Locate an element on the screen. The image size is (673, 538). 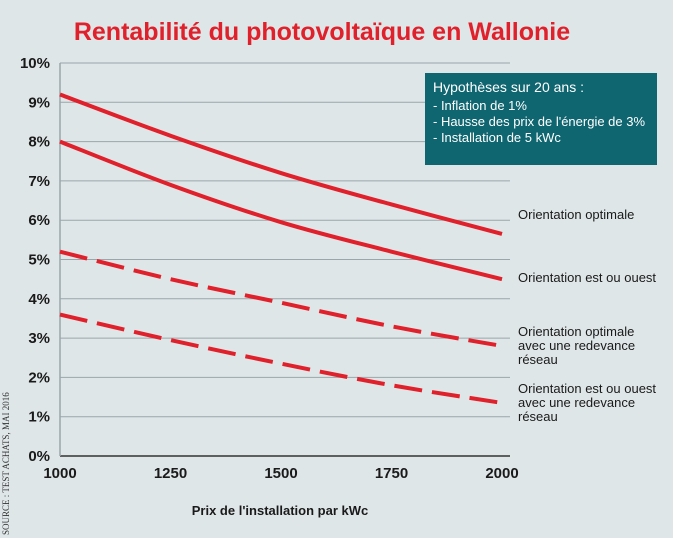
y-tick-label: 6% is located at coordinates (39, 220).